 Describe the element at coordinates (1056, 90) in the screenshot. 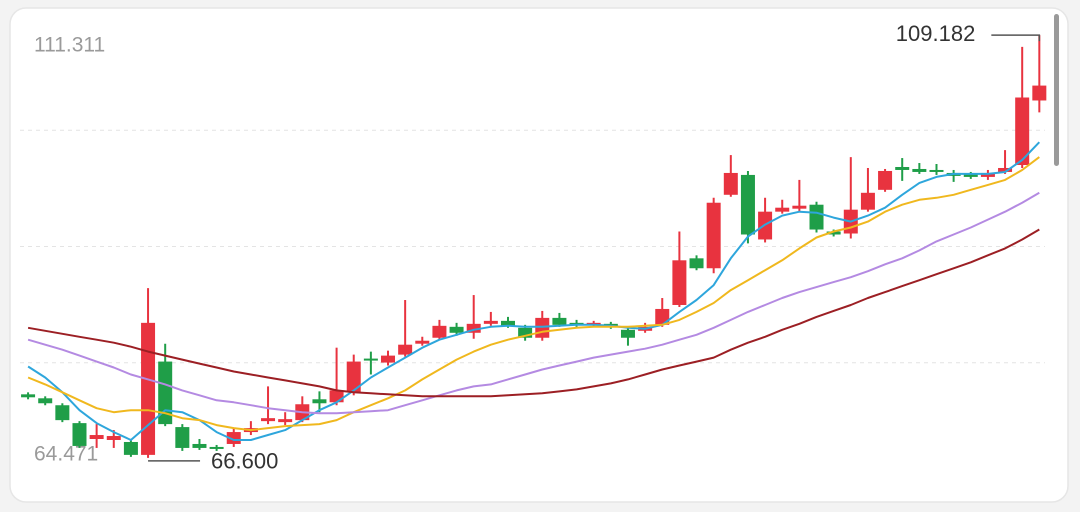

I see `scrollbar` at that location.